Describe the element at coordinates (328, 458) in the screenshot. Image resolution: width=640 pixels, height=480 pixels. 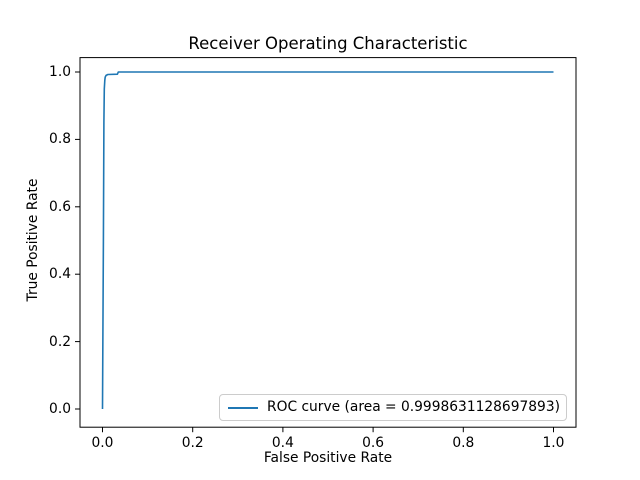
I see `x-axis-label: False Positive Rate` at that location.